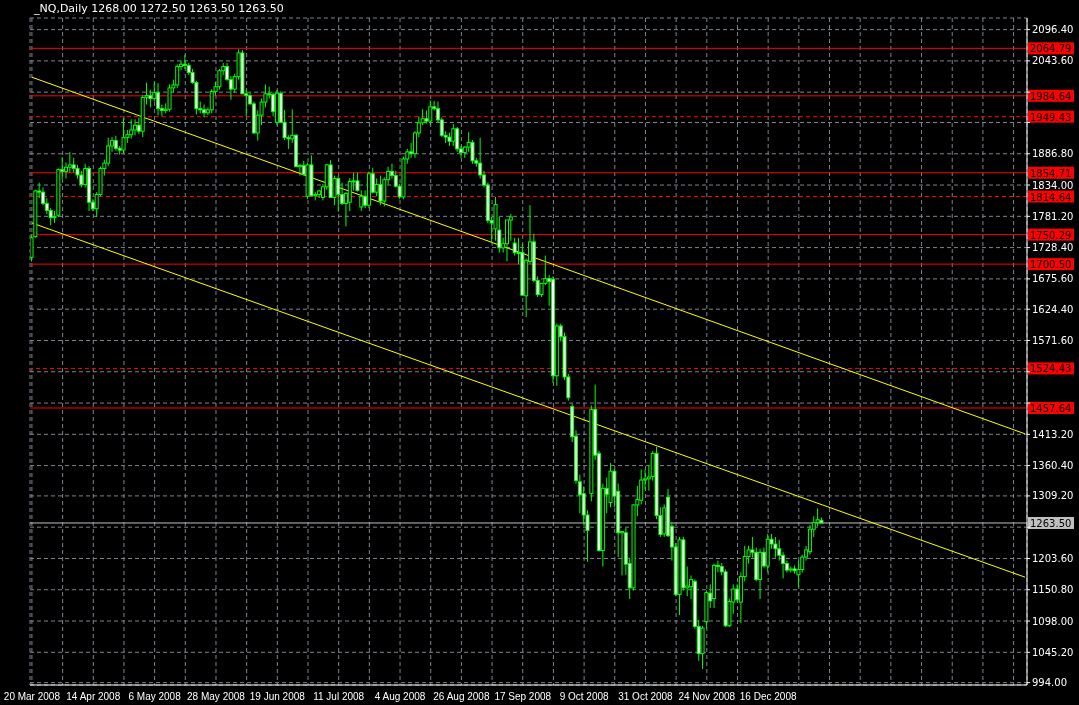 The height and width of the screenshot is (705, 1079). I want to click on x-tick-label: 14 Apr 2008, so click(93, 697).